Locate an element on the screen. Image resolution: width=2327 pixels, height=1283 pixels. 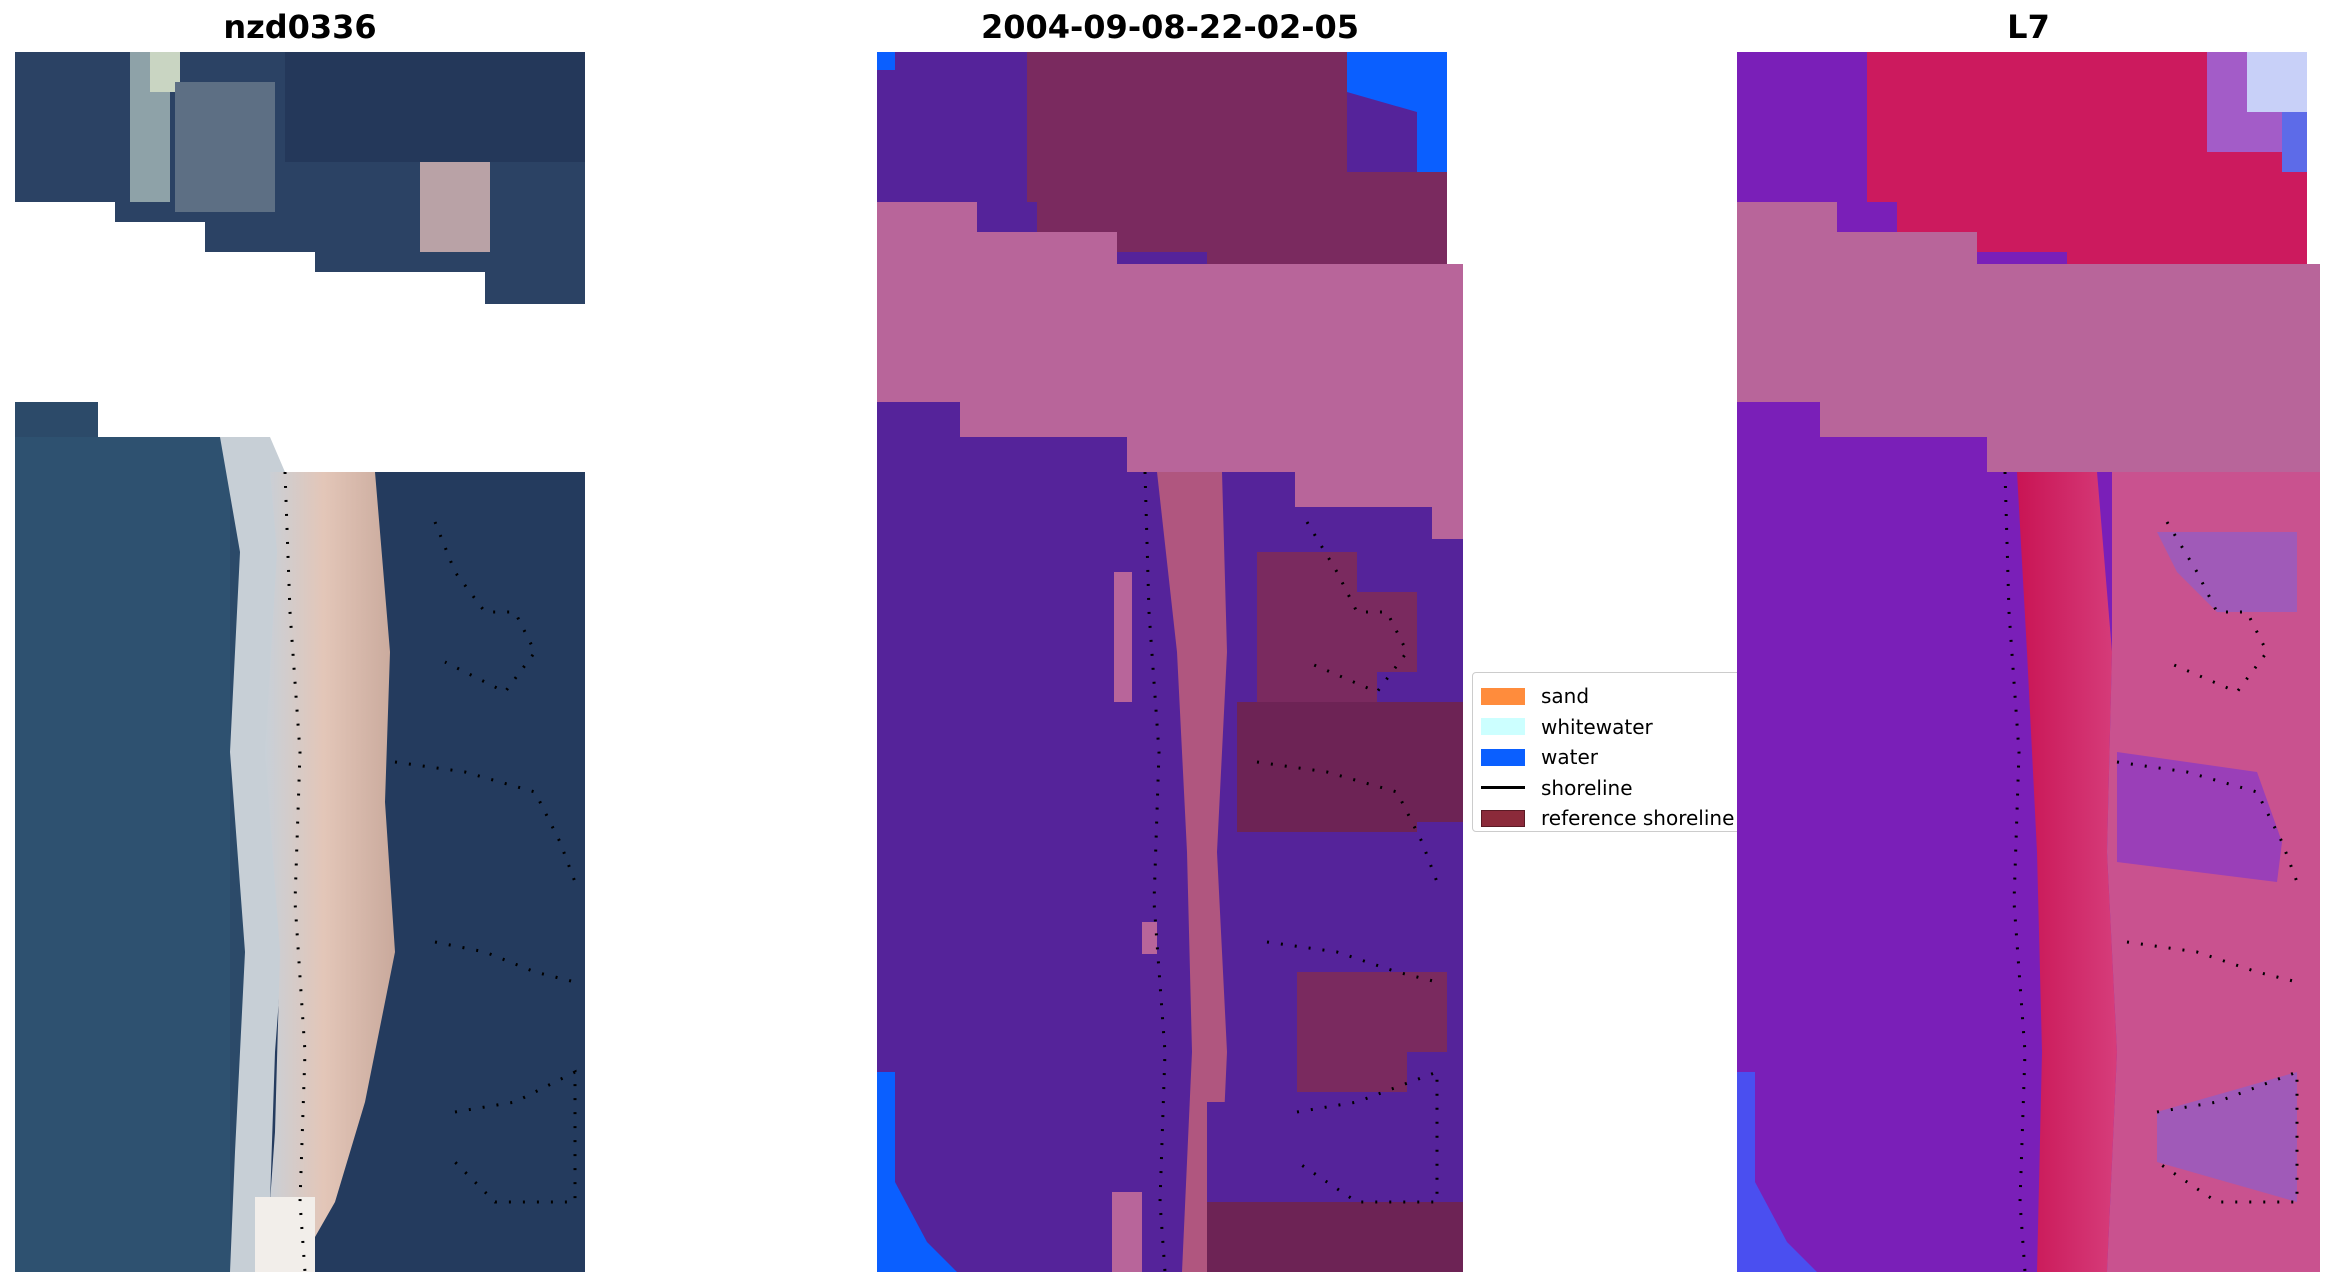
index-water-bottomleft is located at coordinates (1777, 1172).